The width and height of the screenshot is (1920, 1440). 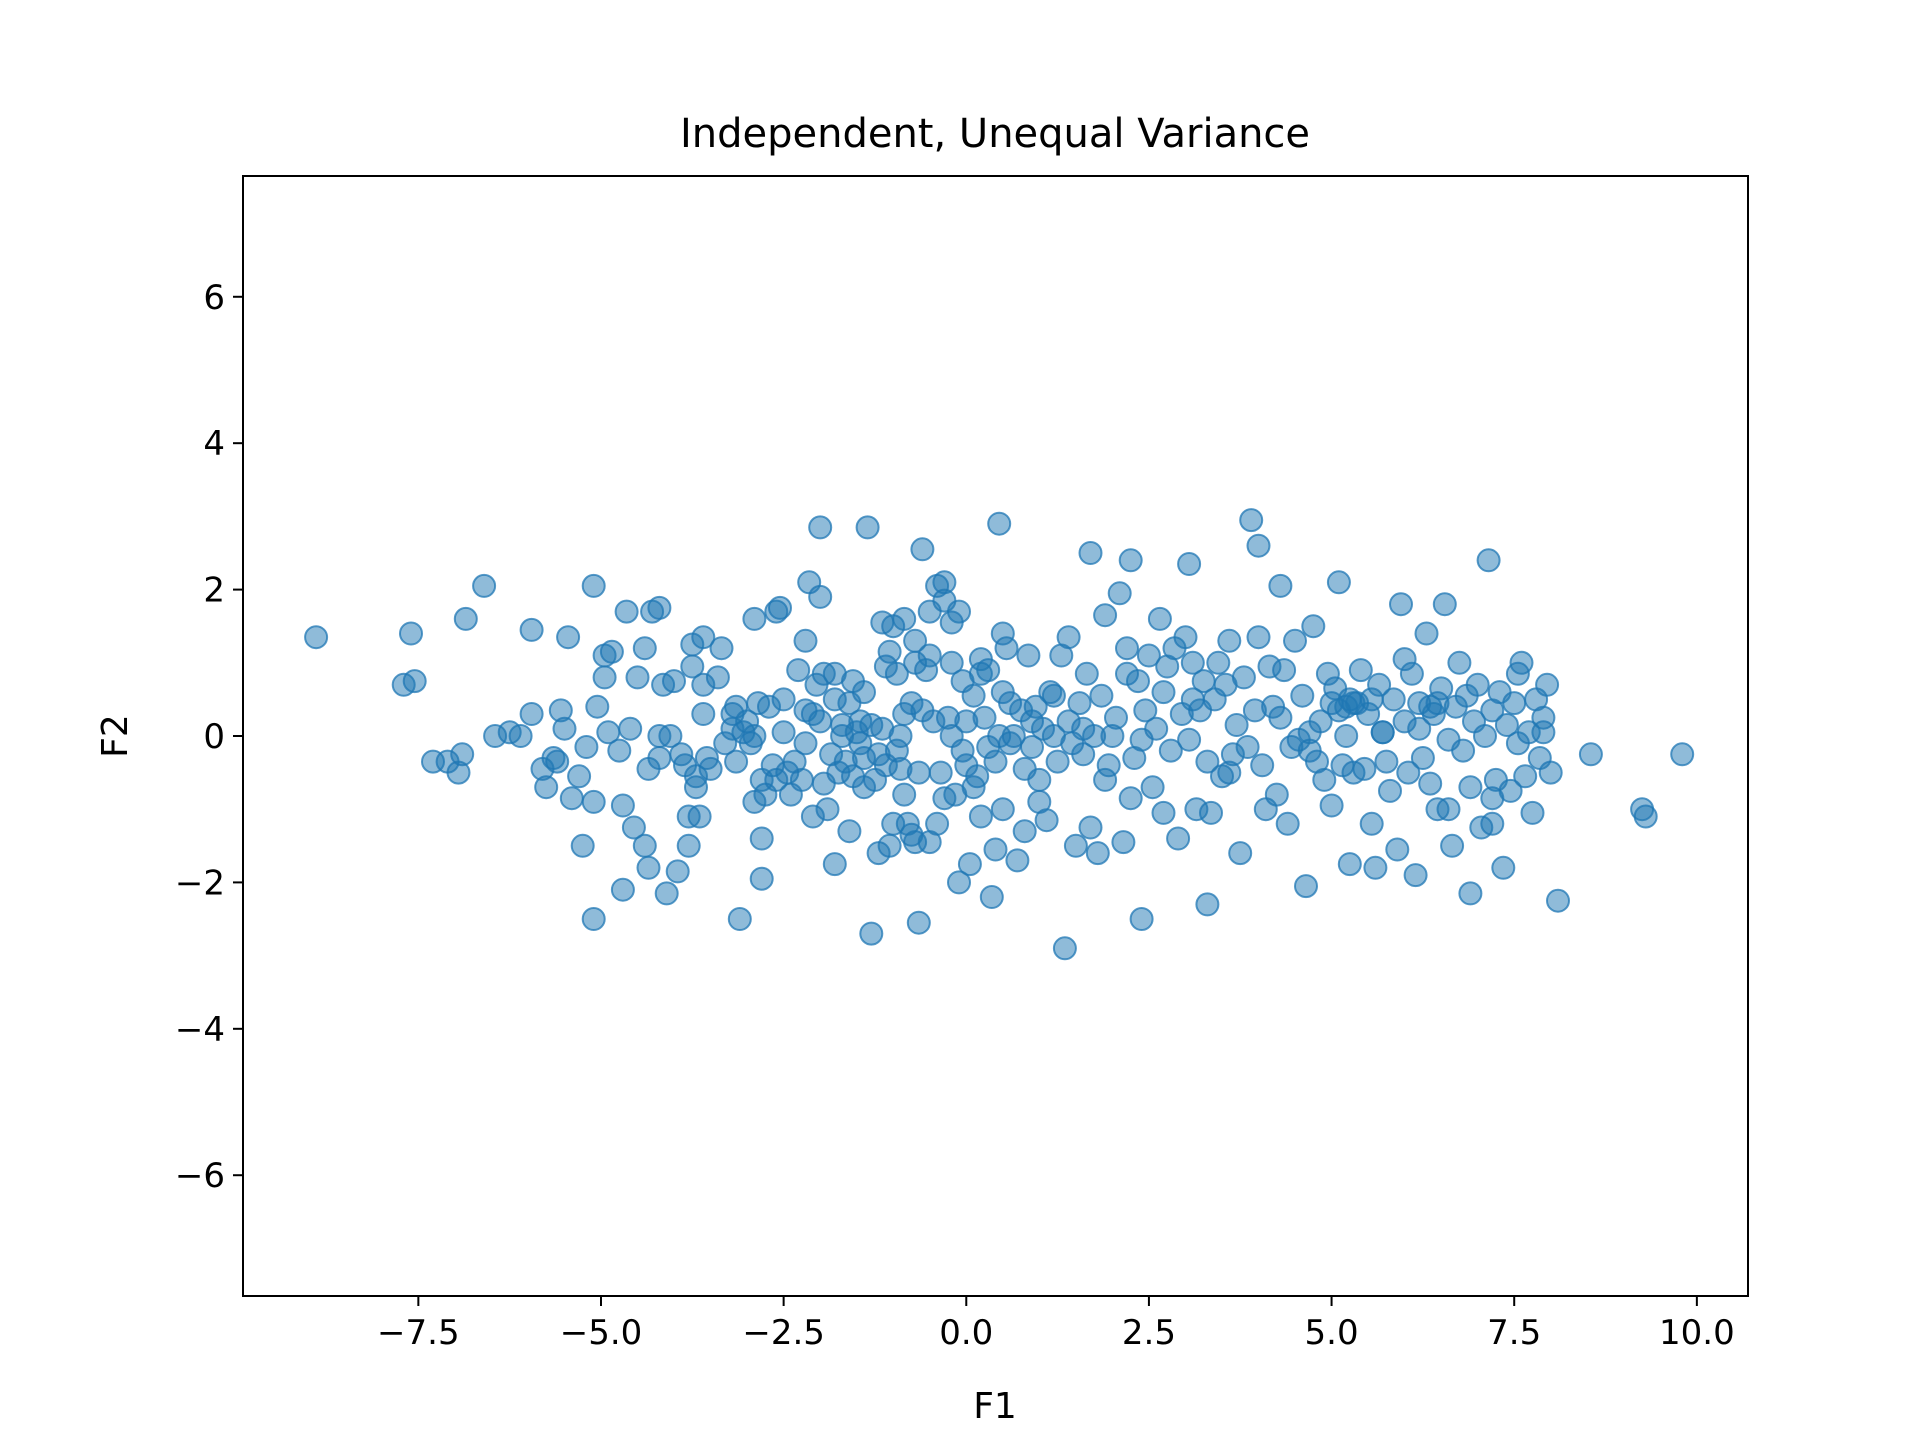 I want to click on x-axis-ticks: −7.5 −5.0 −2.5 0.0 2.5 5.0 7.5 10.0, so click(x=1056, y=1324).